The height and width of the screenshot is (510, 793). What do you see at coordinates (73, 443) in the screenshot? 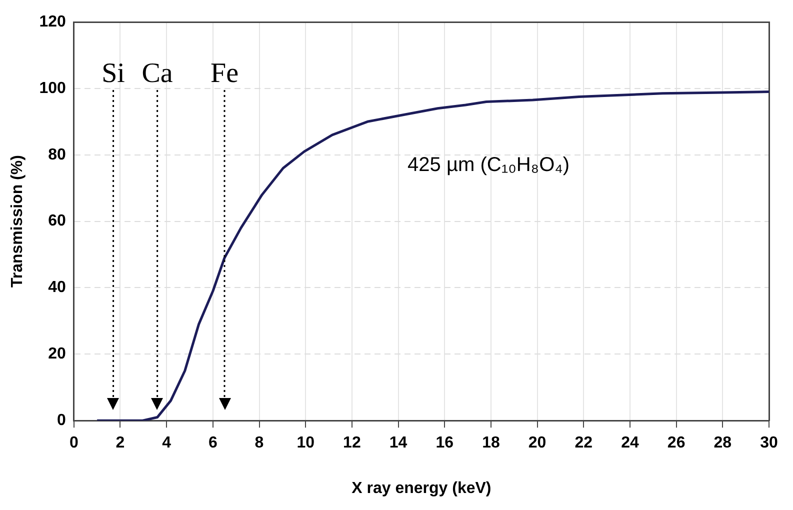
I see `x-tick-label: 0` at bounding box center [73, 443].